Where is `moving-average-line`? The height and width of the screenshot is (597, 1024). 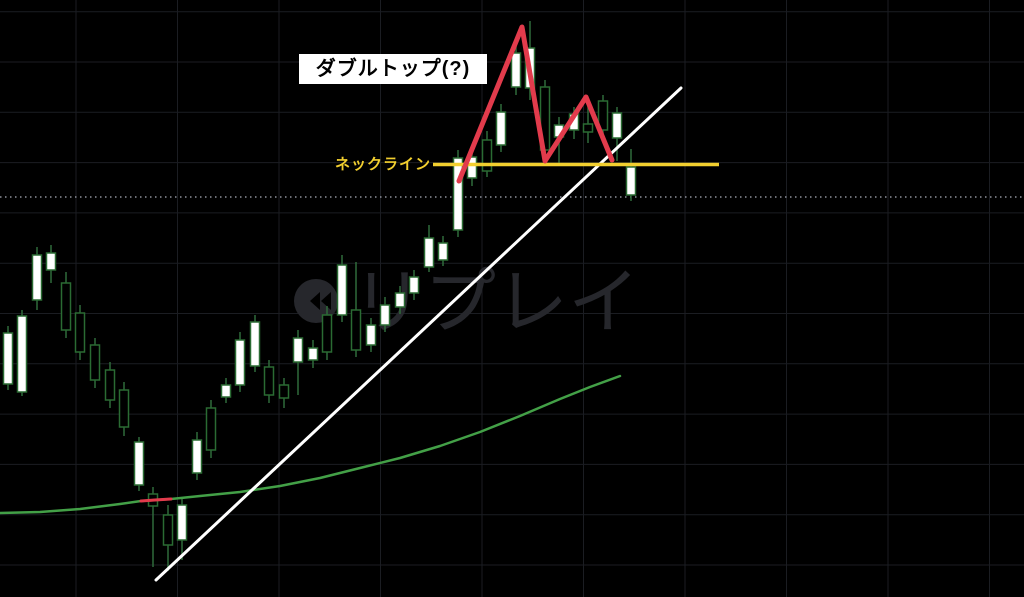 moving-average-line is located at coordinates (311, 444).